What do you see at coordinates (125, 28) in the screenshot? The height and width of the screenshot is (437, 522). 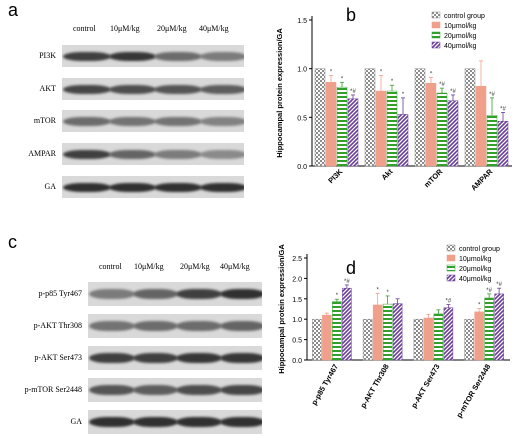 I see `blot-column-header: 10μM/kg` at bounding box center [125, 28].